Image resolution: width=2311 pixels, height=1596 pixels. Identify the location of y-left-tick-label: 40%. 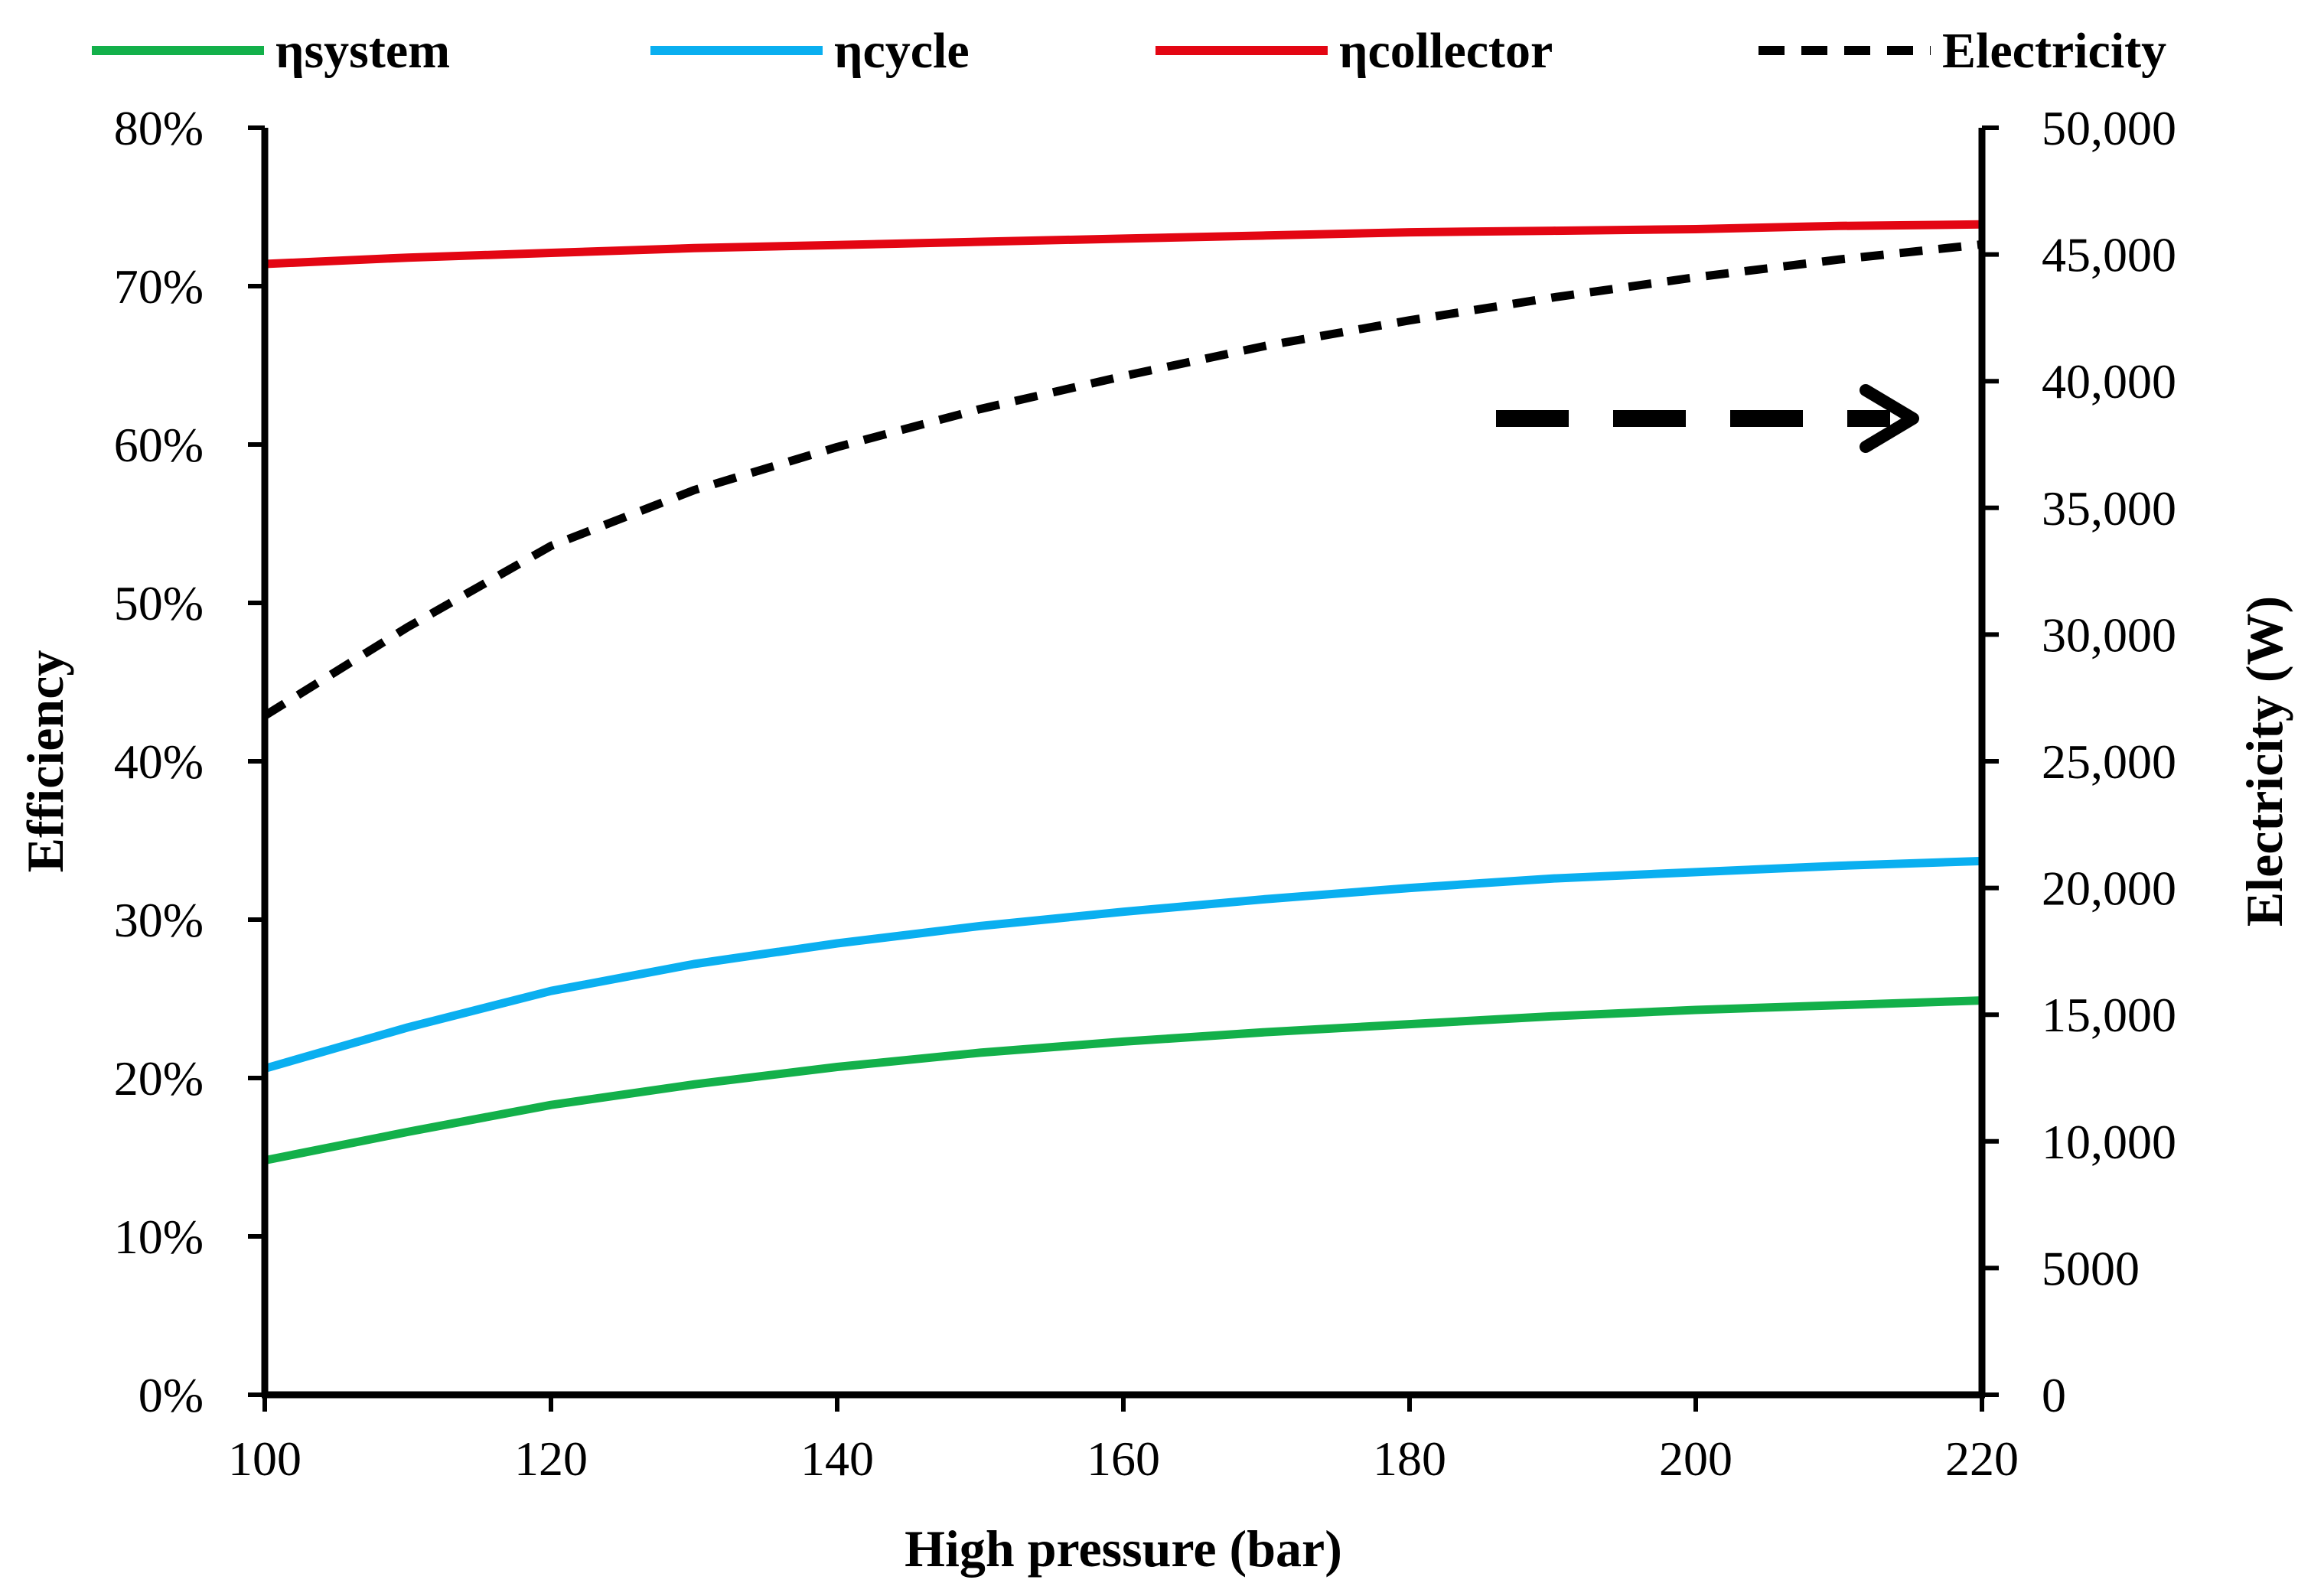
(159, 761).